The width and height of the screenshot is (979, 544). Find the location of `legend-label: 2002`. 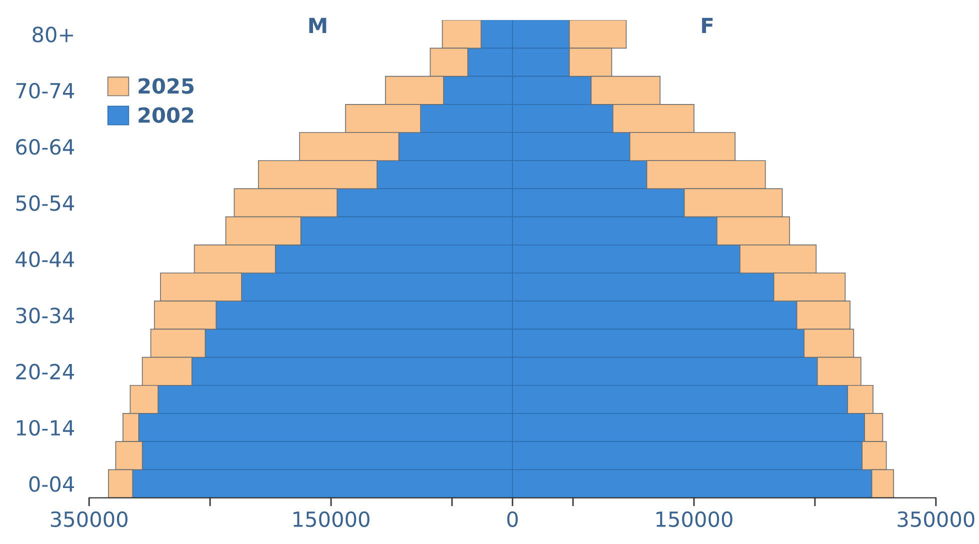

legend-label: 2002 is located at coordinates (166, 115).